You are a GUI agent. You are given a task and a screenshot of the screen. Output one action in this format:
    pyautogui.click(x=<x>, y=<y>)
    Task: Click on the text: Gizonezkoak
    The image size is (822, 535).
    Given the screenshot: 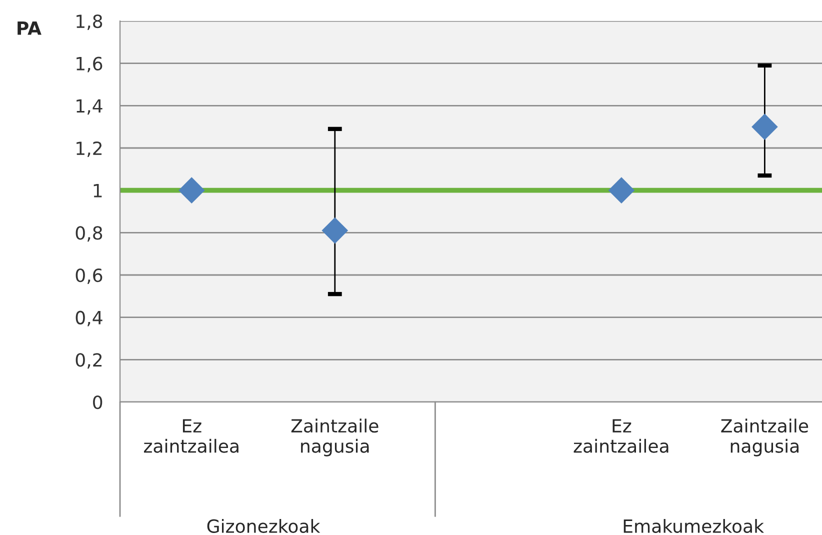 What is the action you would take?
    pyautogui.click(x=263, y=525)
    